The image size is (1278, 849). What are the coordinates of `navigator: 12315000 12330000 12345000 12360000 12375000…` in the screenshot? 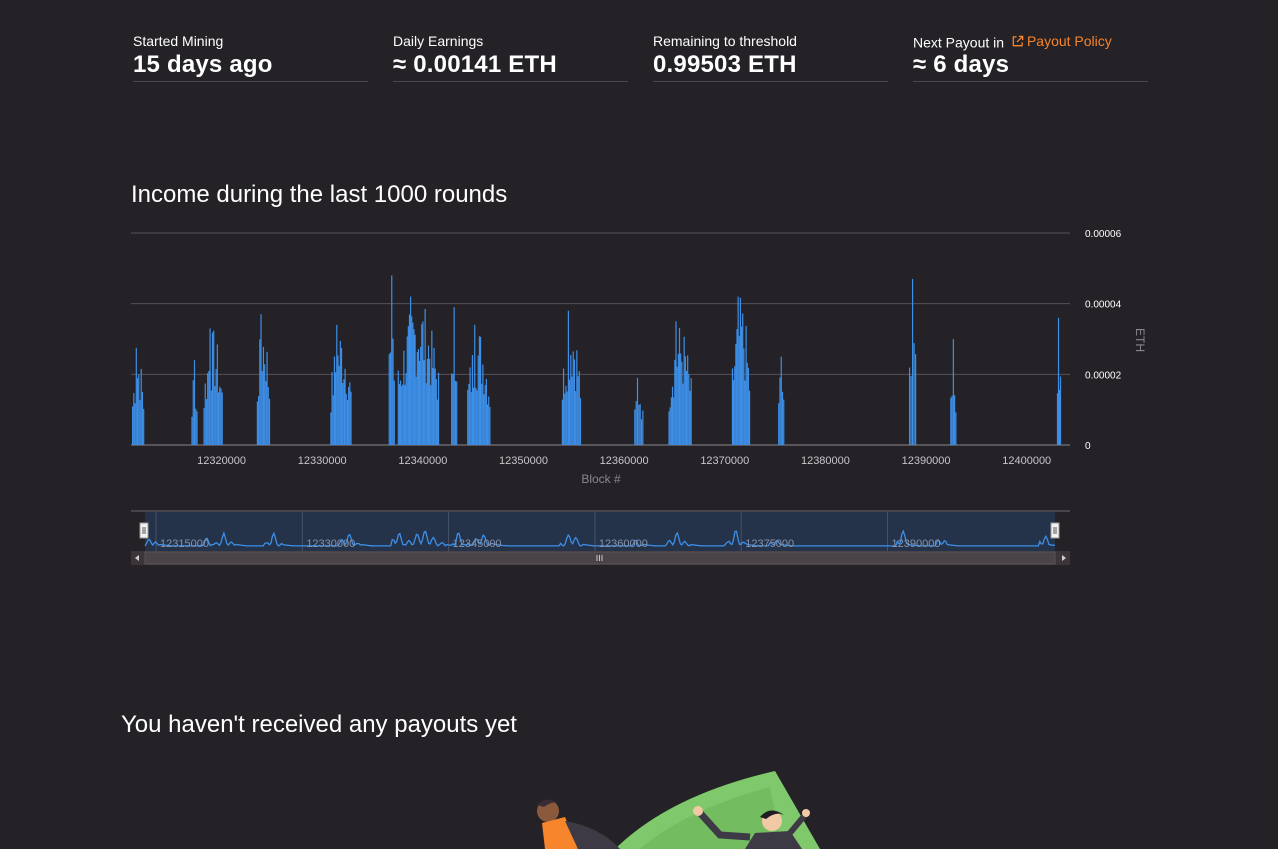 It's located at (600, 530).